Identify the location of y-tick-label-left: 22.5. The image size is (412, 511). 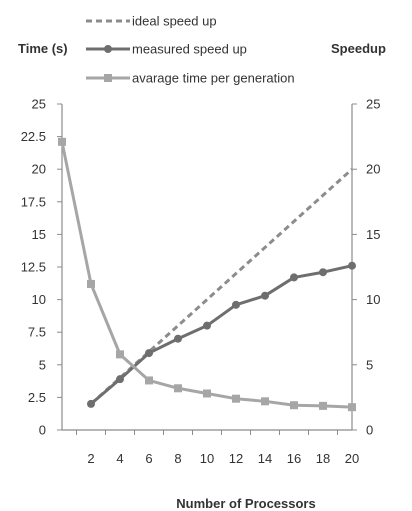
(33, 136).